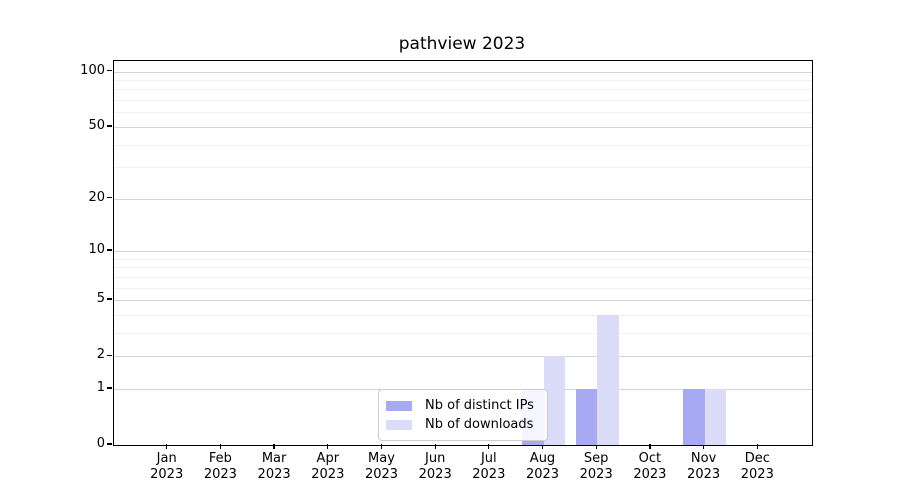 Image resolution: width=900 pixels, height=500 pixels. I want to click on x-tick-month: Nov, so click(703, 458).